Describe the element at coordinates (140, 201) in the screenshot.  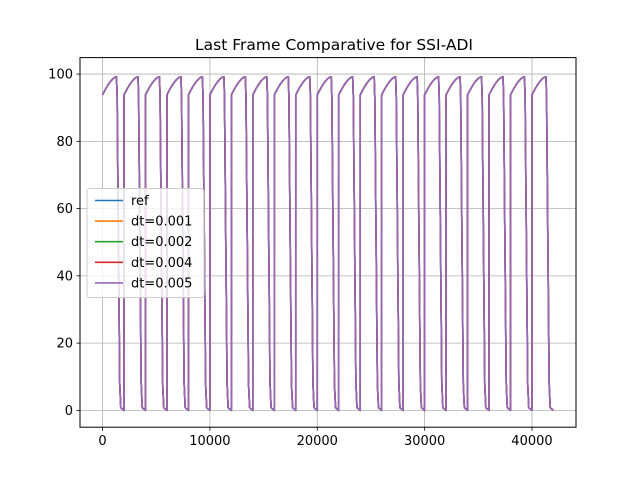
I see `legend-label: ref` at that location.